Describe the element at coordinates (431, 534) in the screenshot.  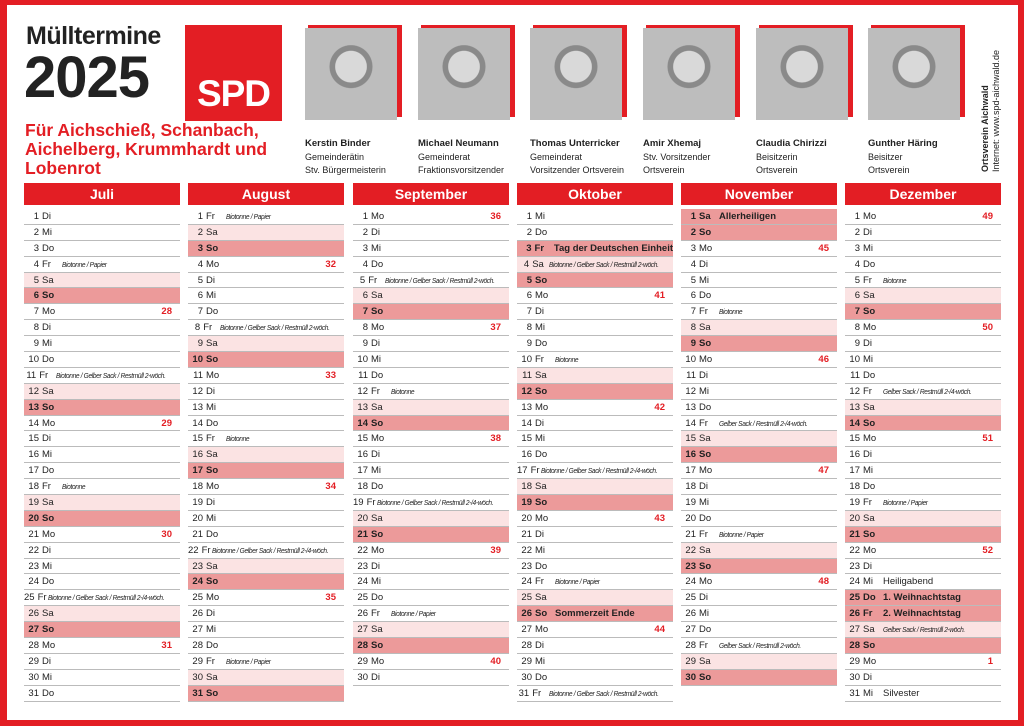
I see `day-row: 21 So` at that location.